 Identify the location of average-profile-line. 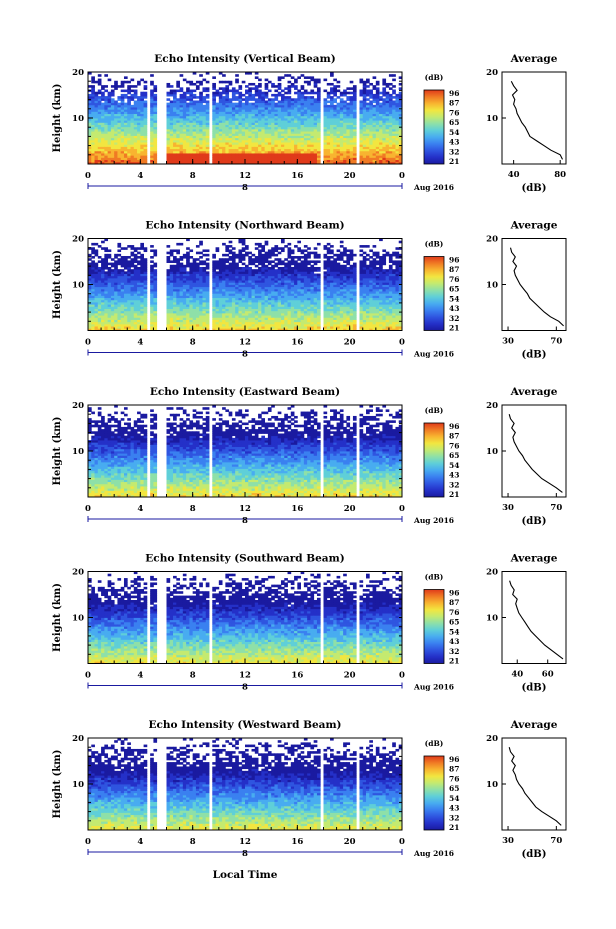
(536, 120).